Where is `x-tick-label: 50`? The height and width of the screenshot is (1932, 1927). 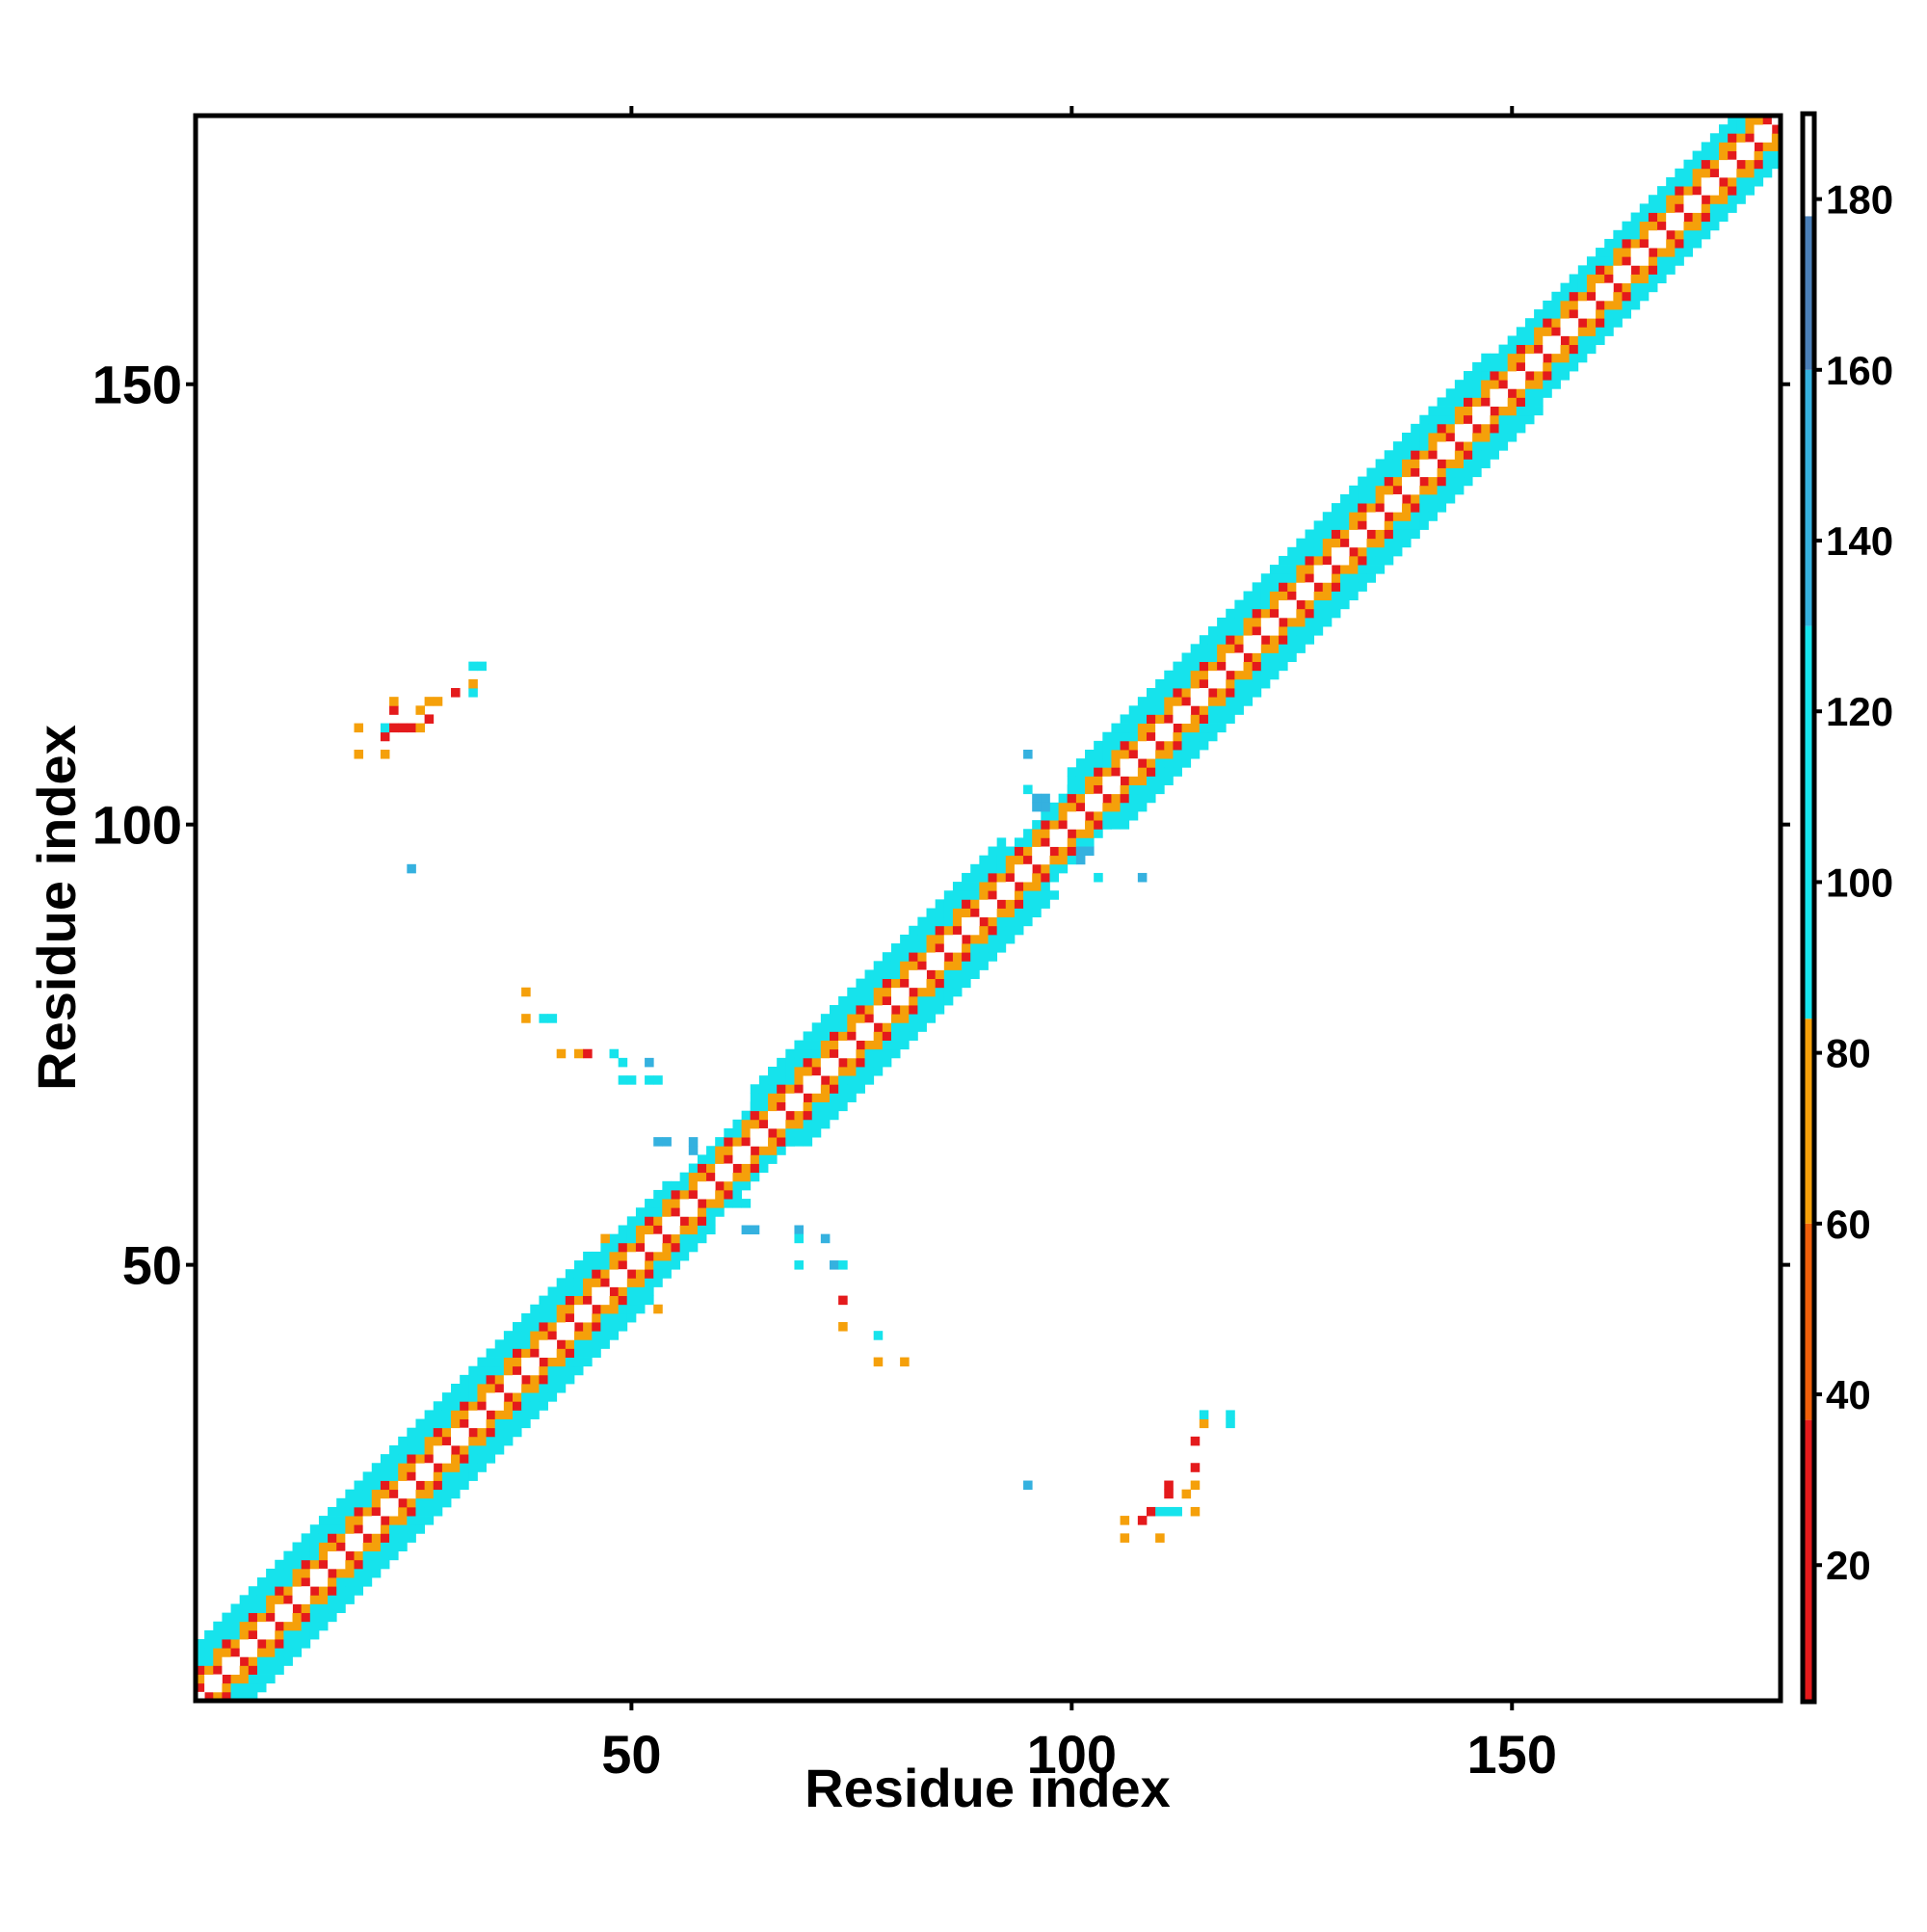 x-tick-label: 50 is located at coordinates (631, 1754).